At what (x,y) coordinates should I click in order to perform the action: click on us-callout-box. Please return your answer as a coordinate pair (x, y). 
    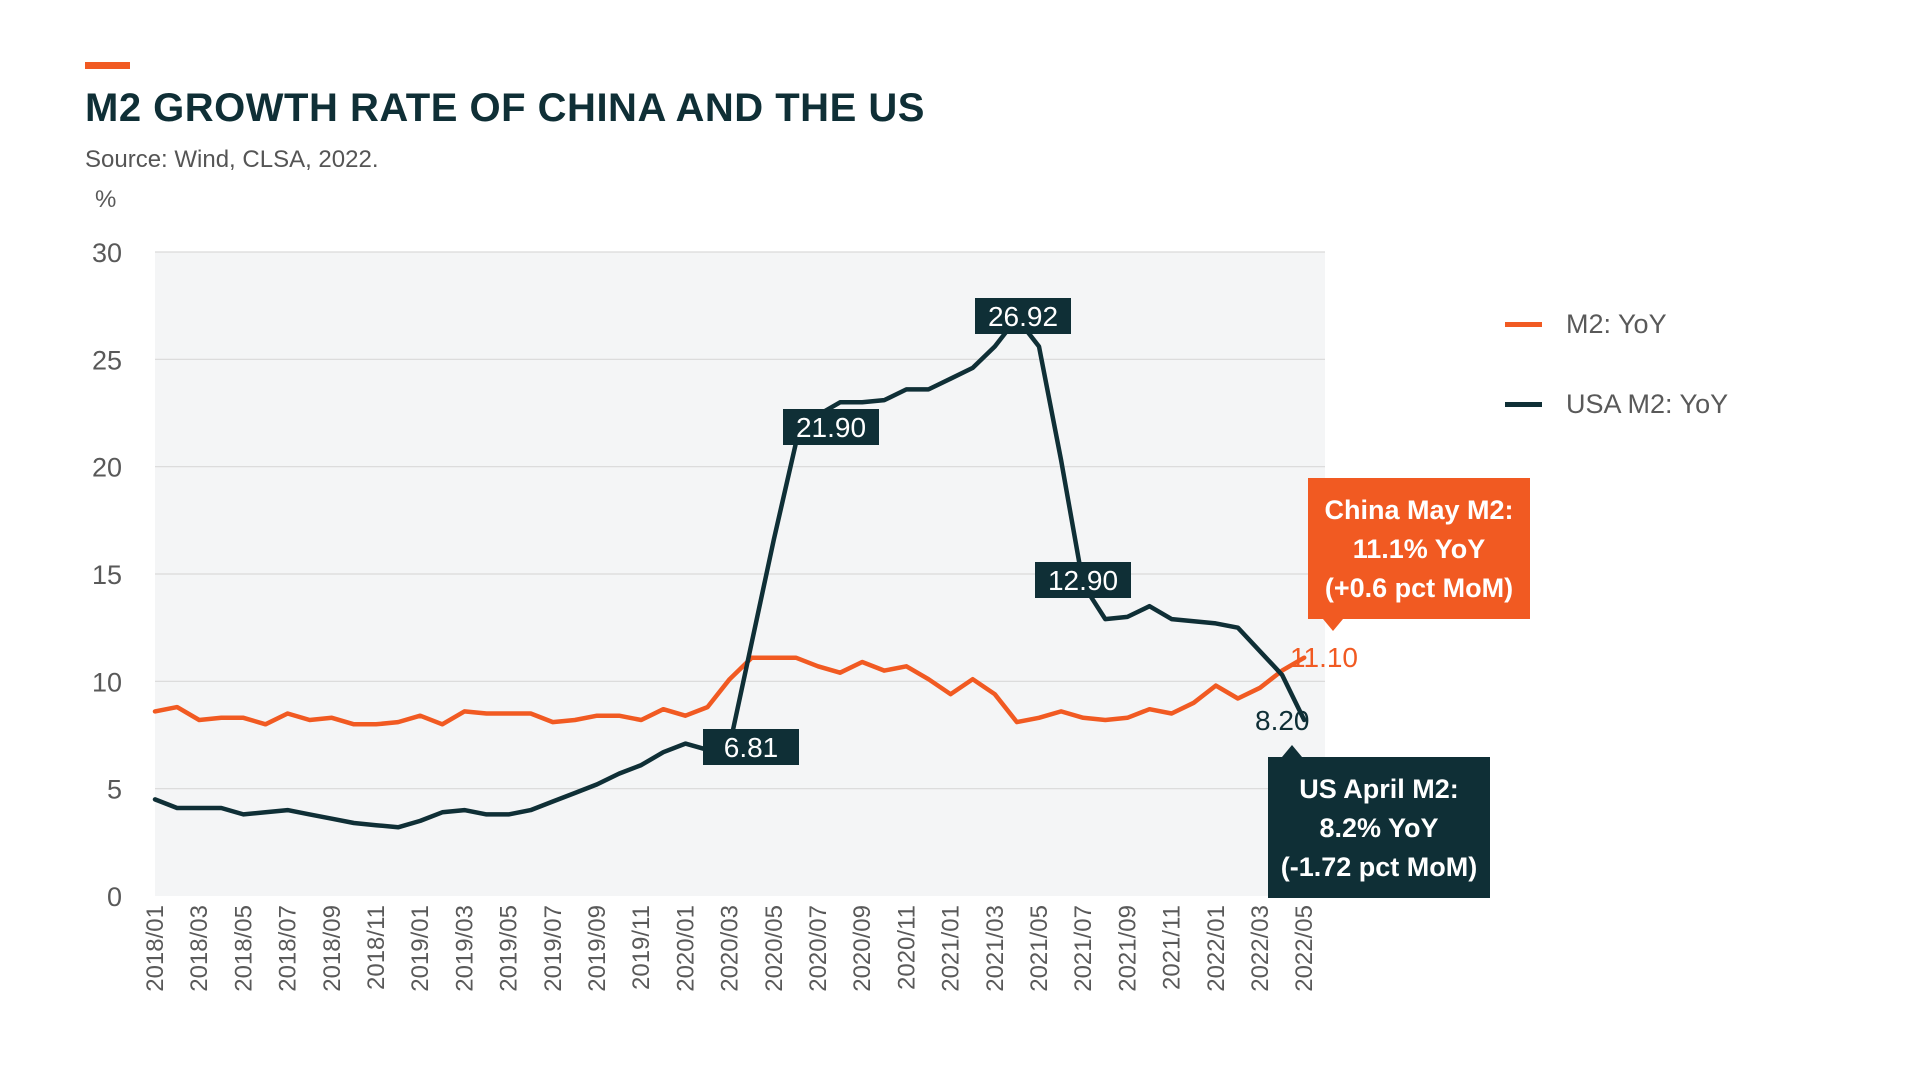
    Looking at the image, I should click on (1379, 827).